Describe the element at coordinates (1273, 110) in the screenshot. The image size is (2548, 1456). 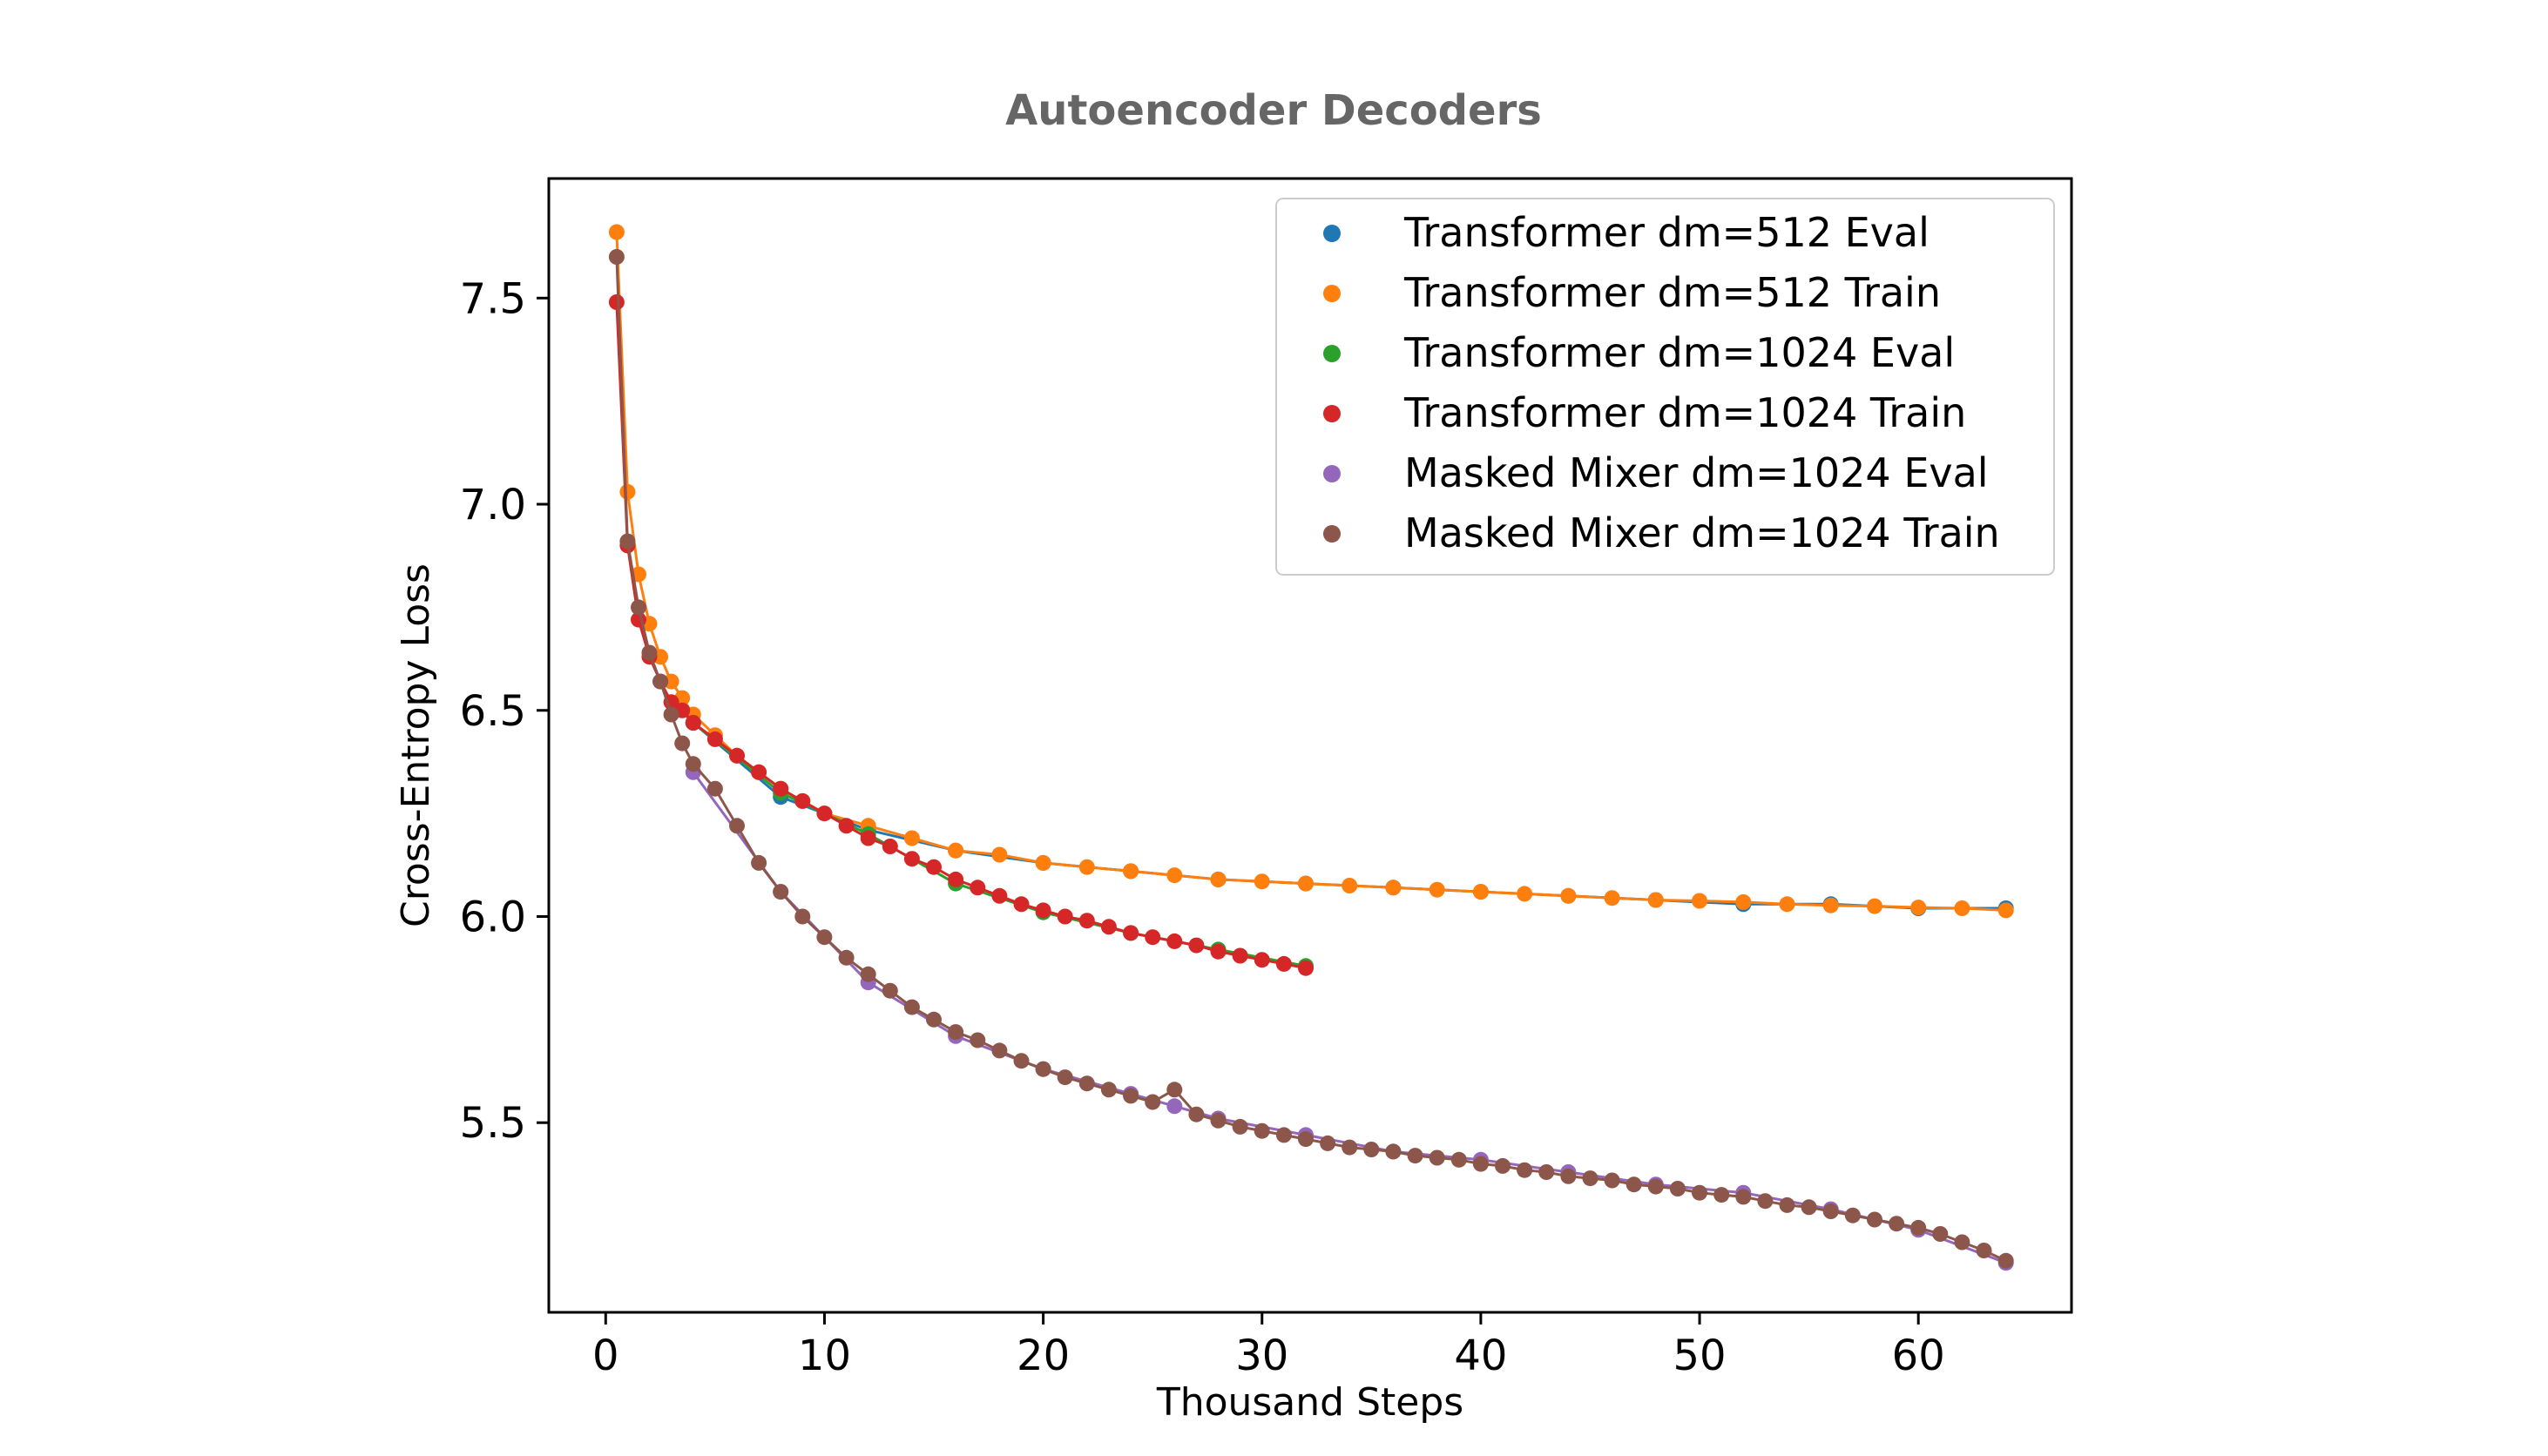
I see `chart-title: Autoencoder Decoders` at that location.